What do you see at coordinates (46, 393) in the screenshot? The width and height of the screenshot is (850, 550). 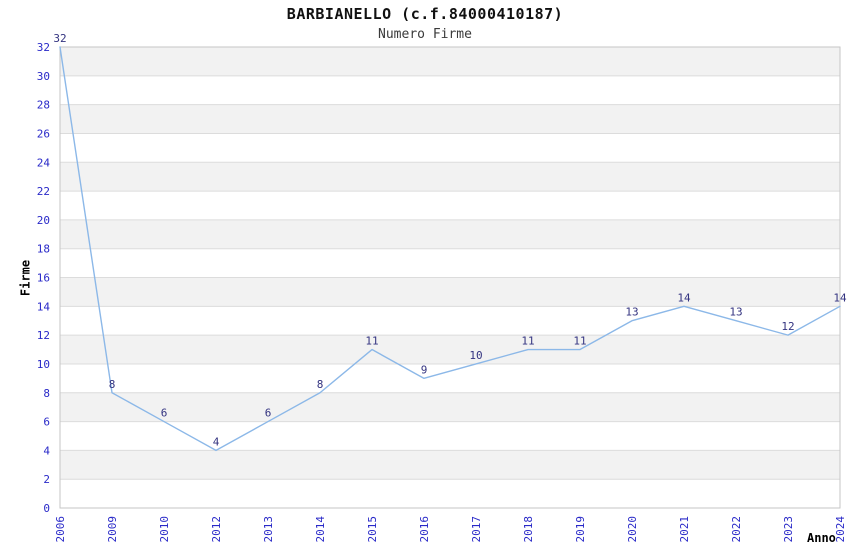 I see `y-tick-label: 8` at bounding box center [46, 393].